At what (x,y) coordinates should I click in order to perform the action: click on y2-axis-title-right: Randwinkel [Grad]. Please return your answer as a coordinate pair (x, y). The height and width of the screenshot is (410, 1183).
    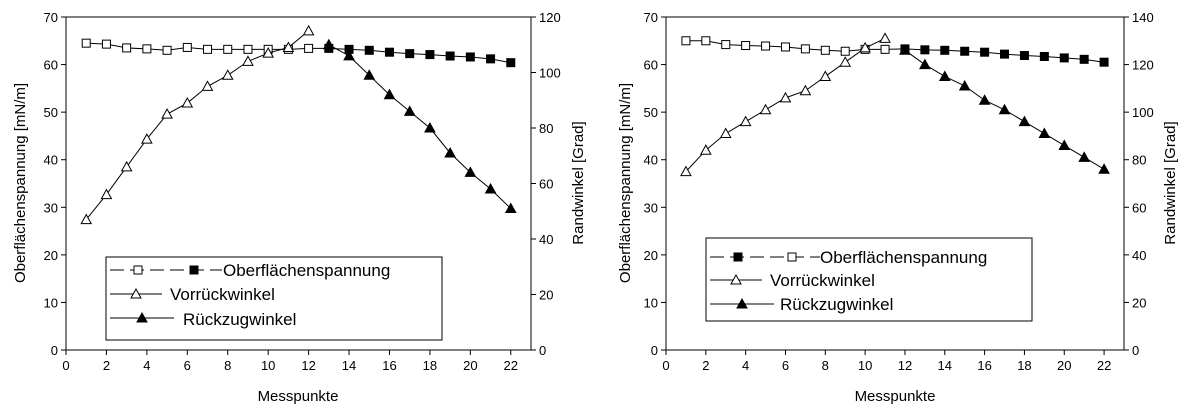
    Looking at the image, I should click on (1170, 182).